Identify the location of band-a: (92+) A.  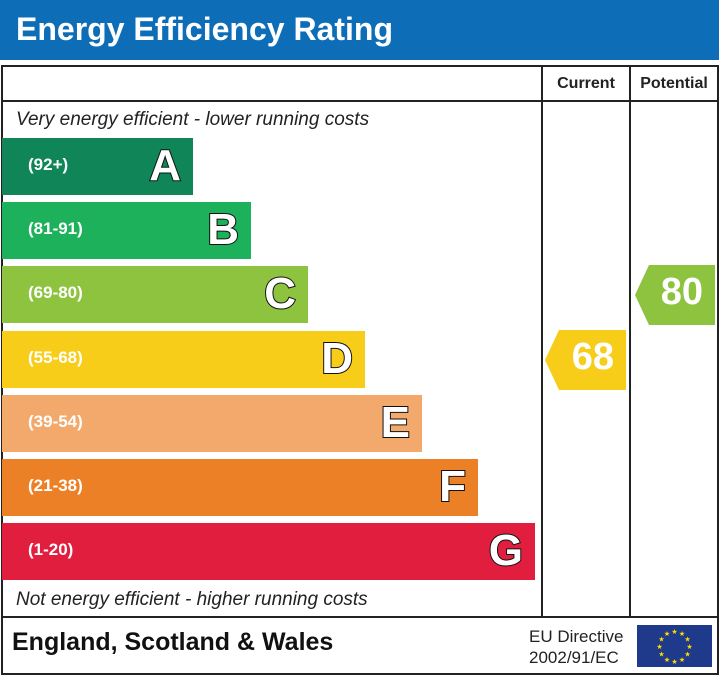
(97, 166).